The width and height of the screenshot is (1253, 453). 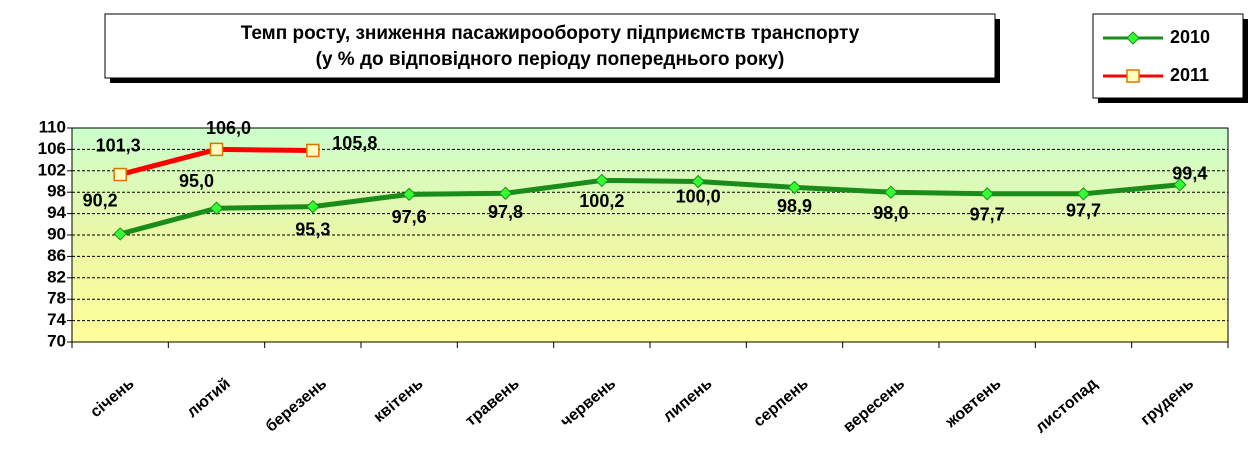 What do you see at coordinates (890, 213) in the screenshot?
I see `value-label: 98,0` at bounding box center [890, 213].